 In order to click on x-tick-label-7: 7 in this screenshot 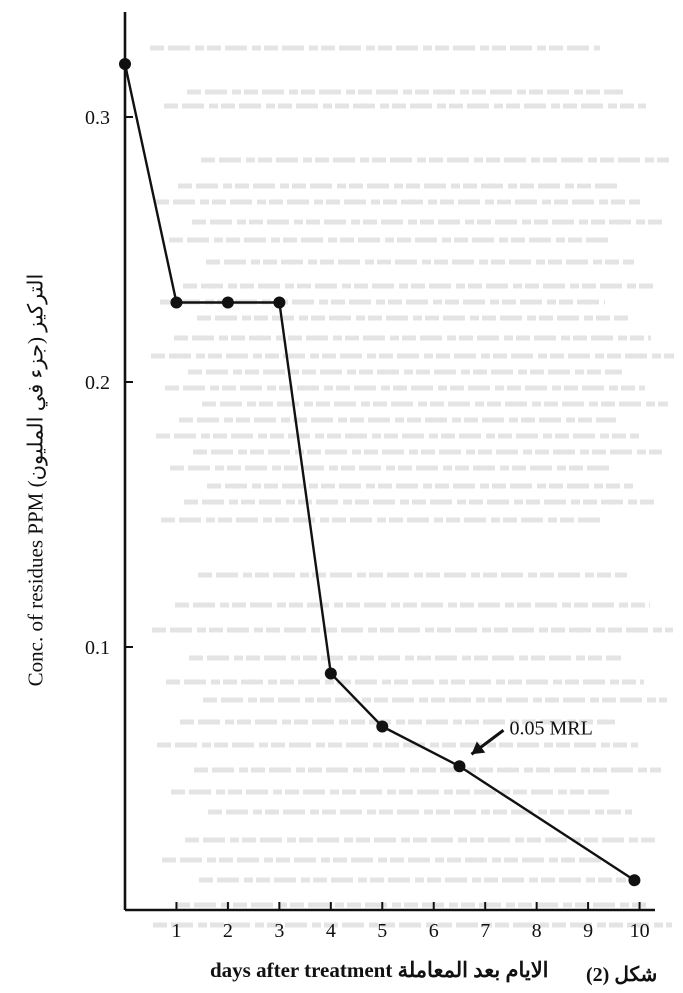, I will do `click(485, 931)`.